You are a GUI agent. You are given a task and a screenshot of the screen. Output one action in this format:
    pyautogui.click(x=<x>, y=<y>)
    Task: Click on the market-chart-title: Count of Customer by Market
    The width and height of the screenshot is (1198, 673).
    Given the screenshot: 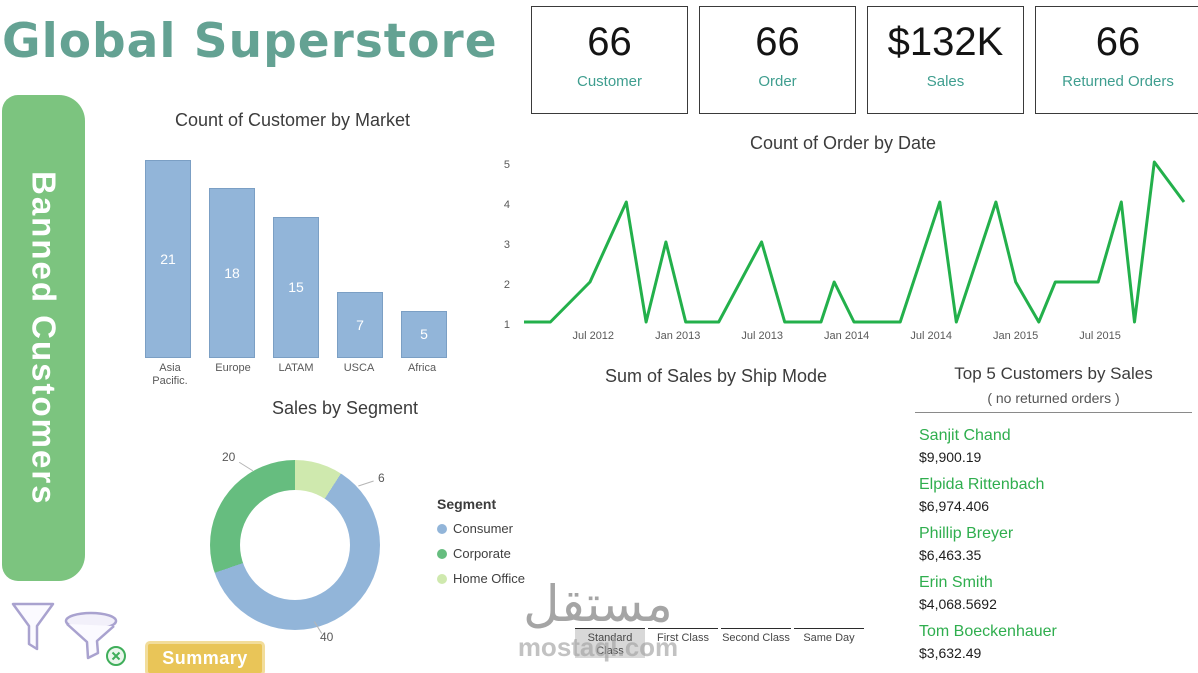 What is the action you would take?
    pyautogui.click(x=292, y=120)
    